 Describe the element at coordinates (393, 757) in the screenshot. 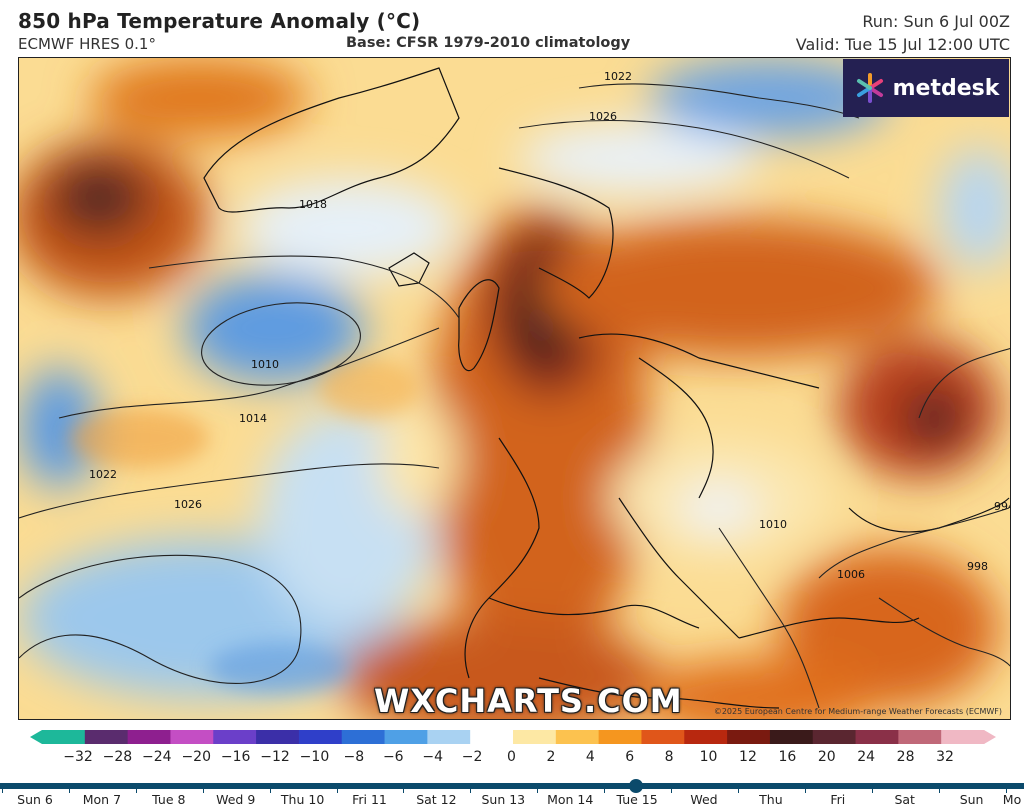

I see `color-scale-label: −6` at that location.